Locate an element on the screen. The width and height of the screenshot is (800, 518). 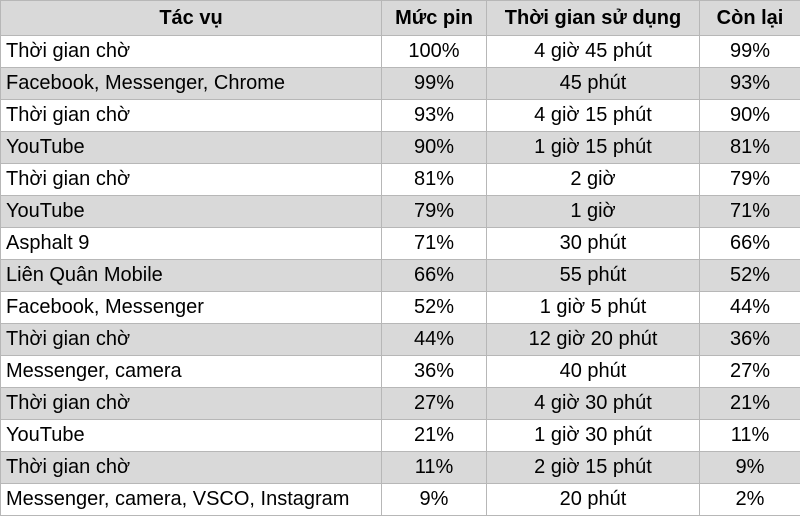
cell-battery-level: 79% is located at coordinates (434, 211).